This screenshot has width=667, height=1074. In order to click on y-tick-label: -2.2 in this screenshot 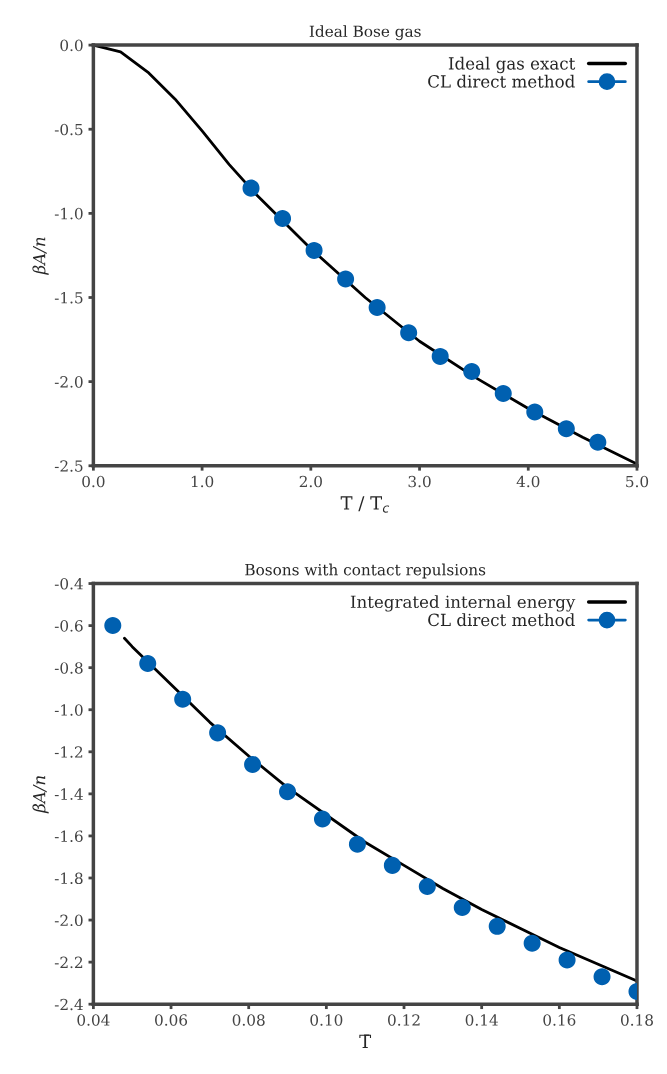, I will do `click(68, 962)`.